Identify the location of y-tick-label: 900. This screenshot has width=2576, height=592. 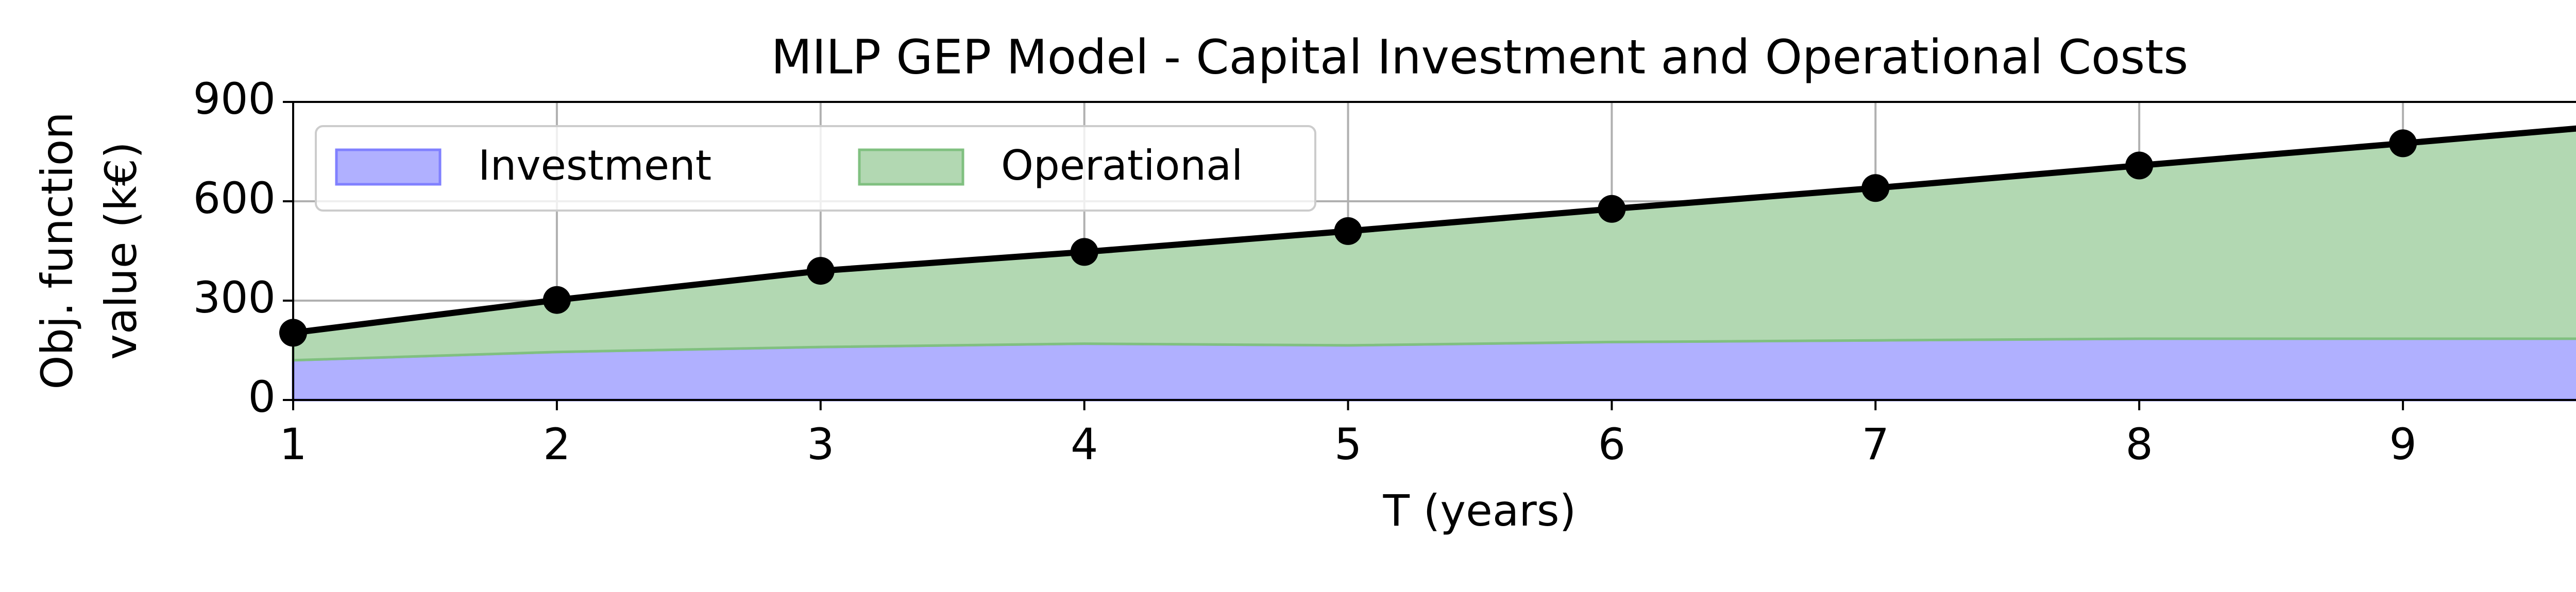
(234, 99).